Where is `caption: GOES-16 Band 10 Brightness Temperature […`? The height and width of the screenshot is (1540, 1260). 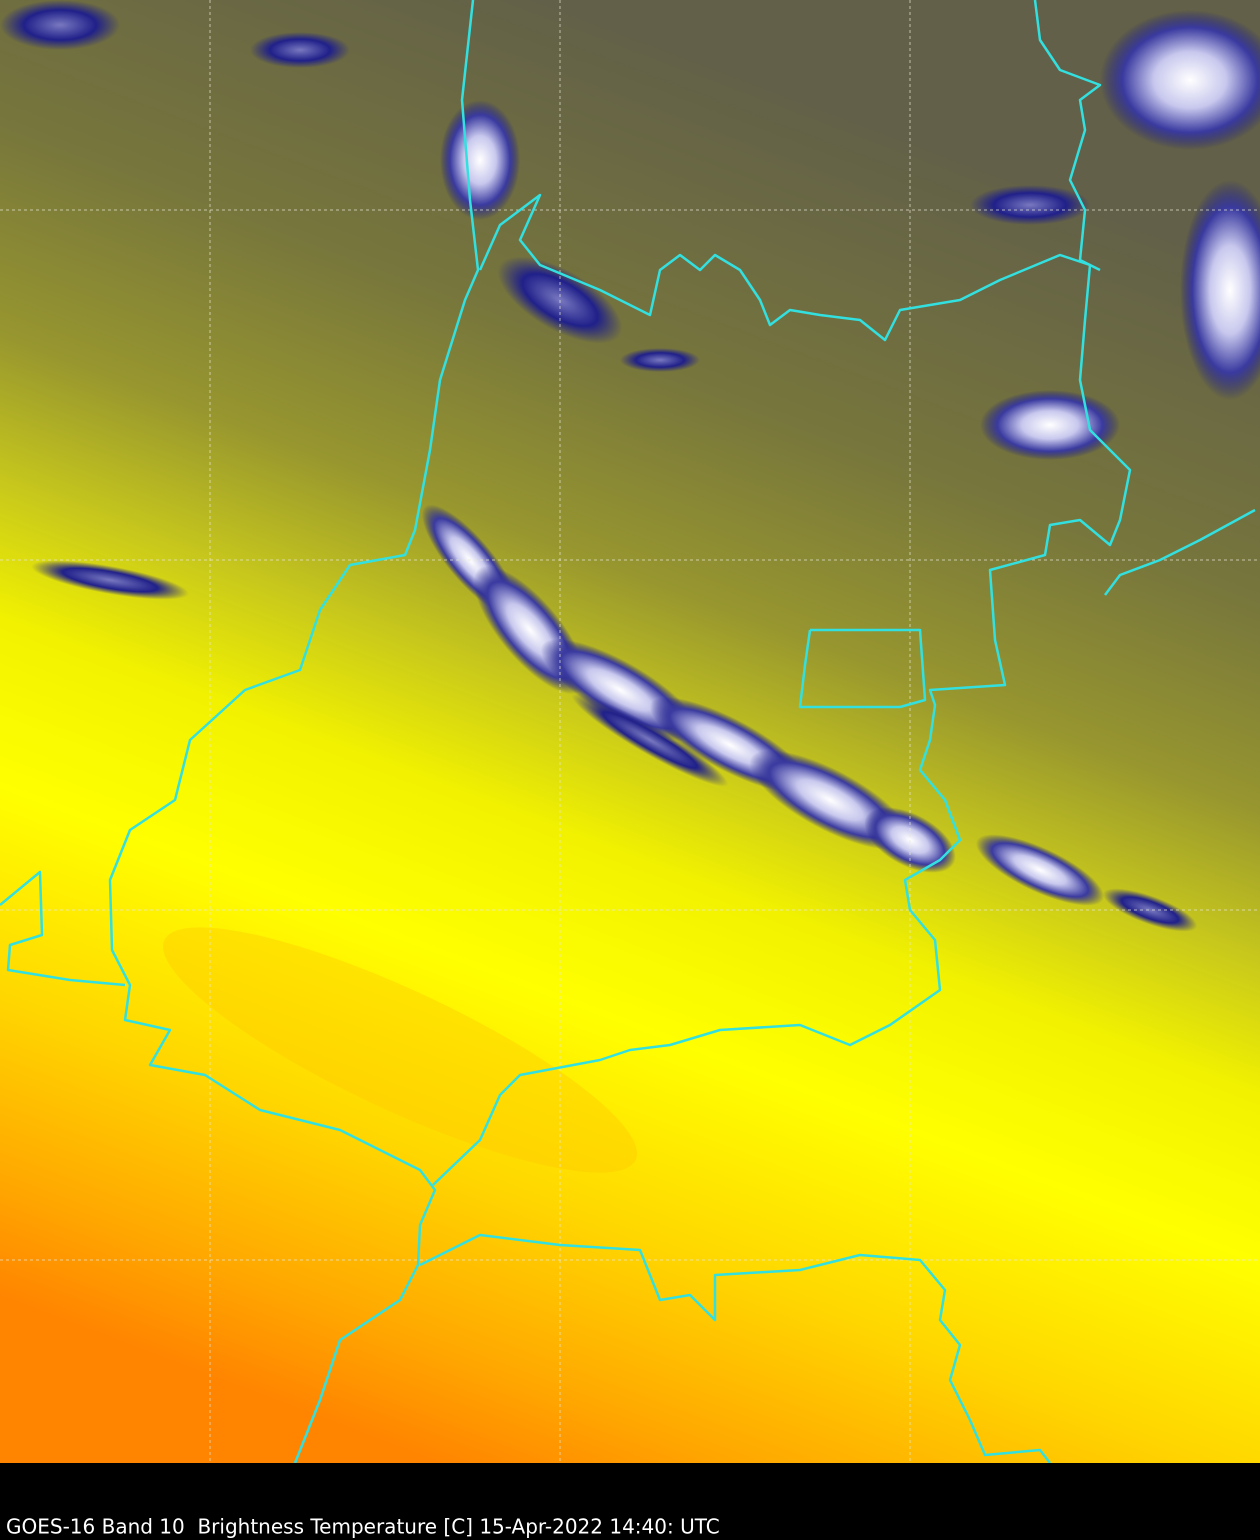
caption: GOES-16 Band 10 Brightness Temperature [… is located at coordinates (363, 1527).